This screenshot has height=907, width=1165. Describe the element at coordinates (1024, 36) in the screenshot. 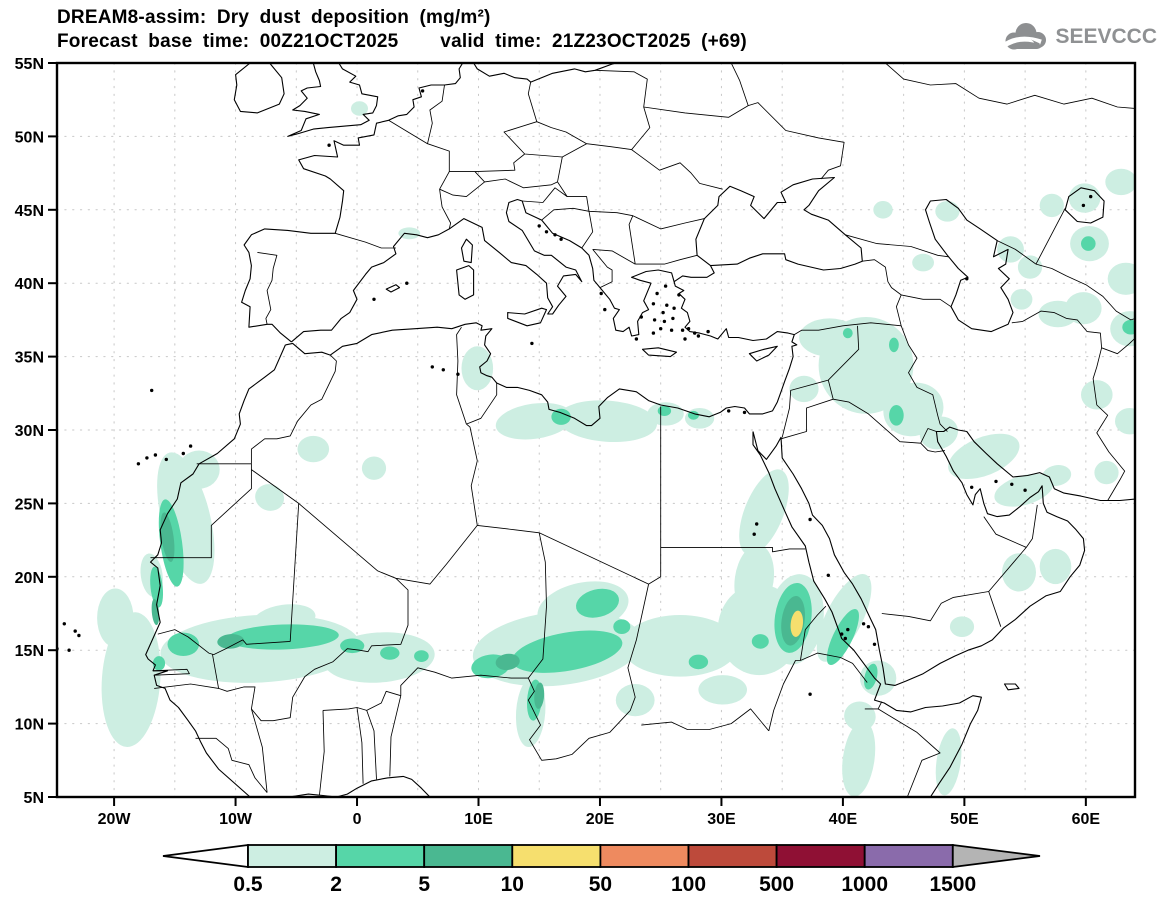

I see `cloud-icon` at that location.